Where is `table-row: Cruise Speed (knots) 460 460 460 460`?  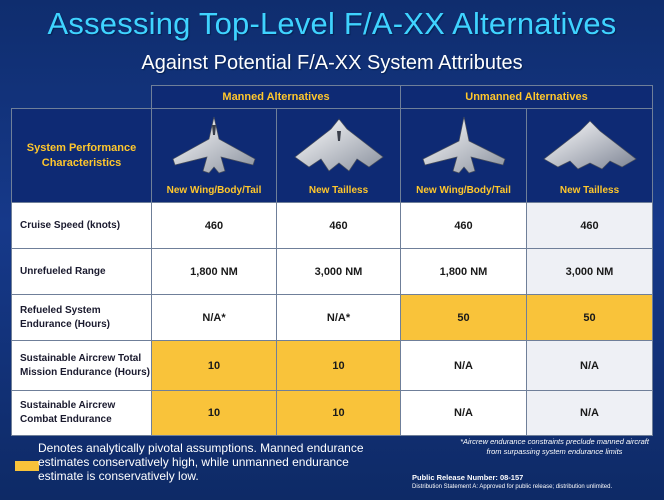
table-row: Cruise Speed (knots) 460 460 460 460 is located at coordinates (332, 225).